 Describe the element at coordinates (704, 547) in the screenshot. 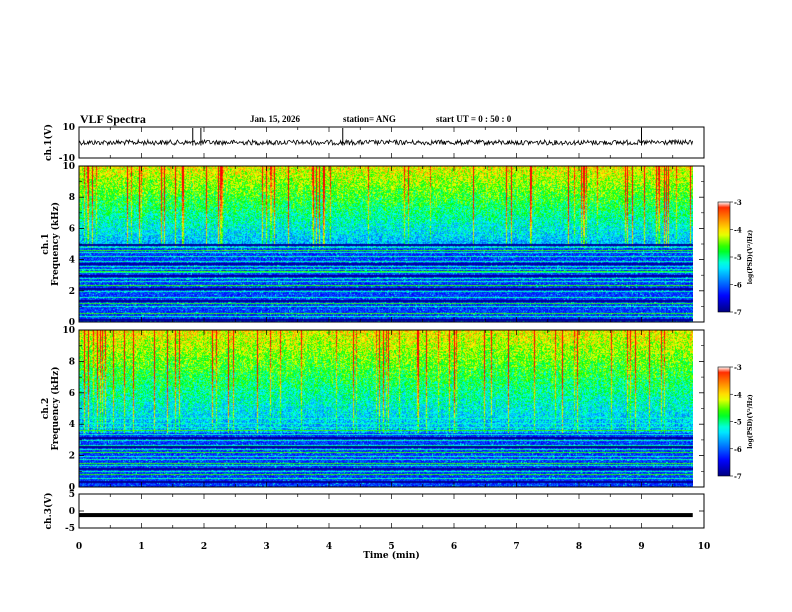

I see `x-tick-label: 10` at that location.